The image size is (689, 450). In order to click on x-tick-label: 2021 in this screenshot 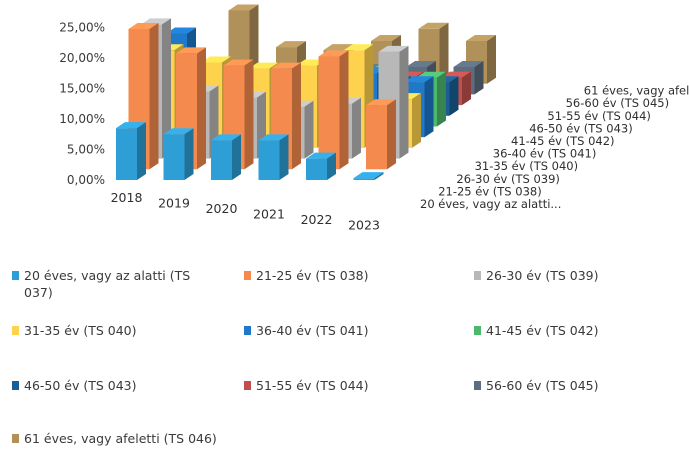, I will do `click(269, 214)`.